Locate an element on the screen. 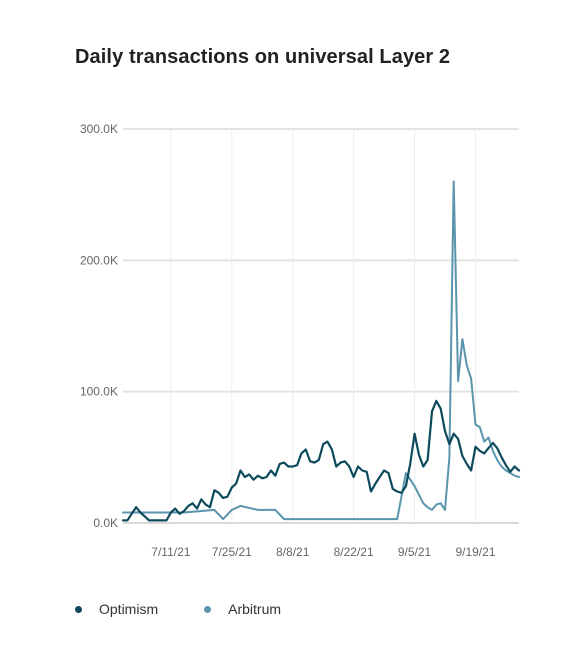  legend-item-optimism: Optimism is located at coordinates (116, 609).